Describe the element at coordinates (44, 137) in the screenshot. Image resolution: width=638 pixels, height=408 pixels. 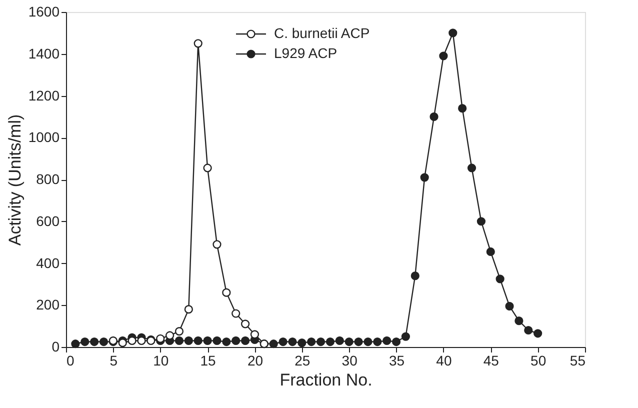
I see `y-tick-label: 1000` at that location.